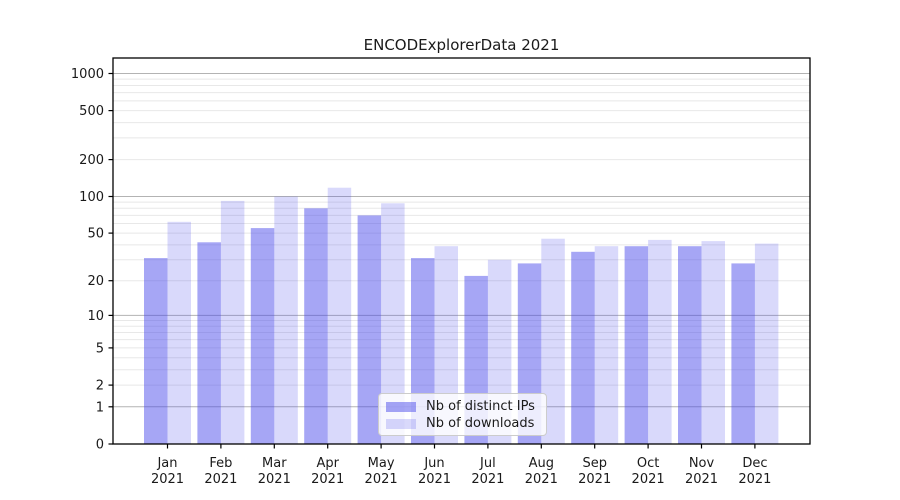  What do you see at coordinates (487, 471) in the screenshot?
I see `x-tick-label: Jul 2021` at bounding box center [487, 471].